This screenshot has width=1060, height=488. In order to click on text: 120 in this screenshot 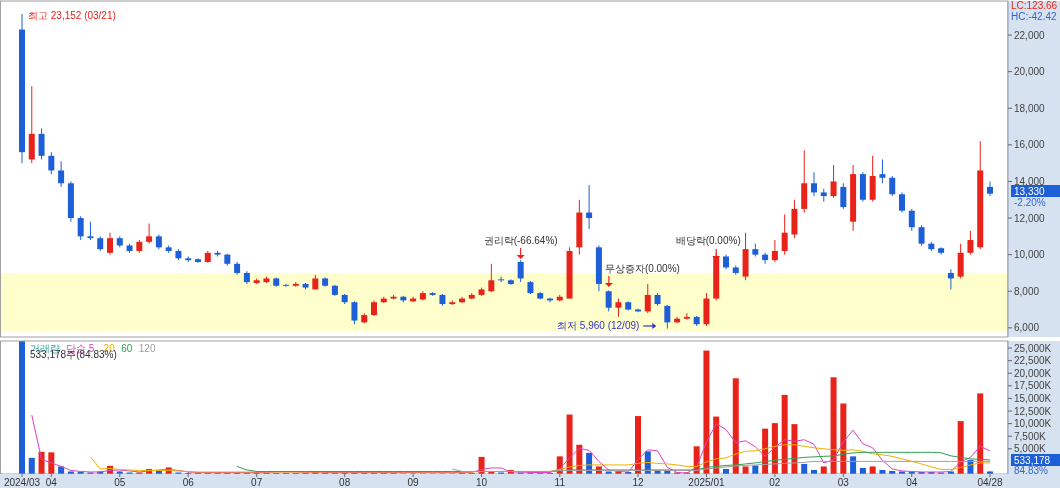, I will do `click(147, 348)`.